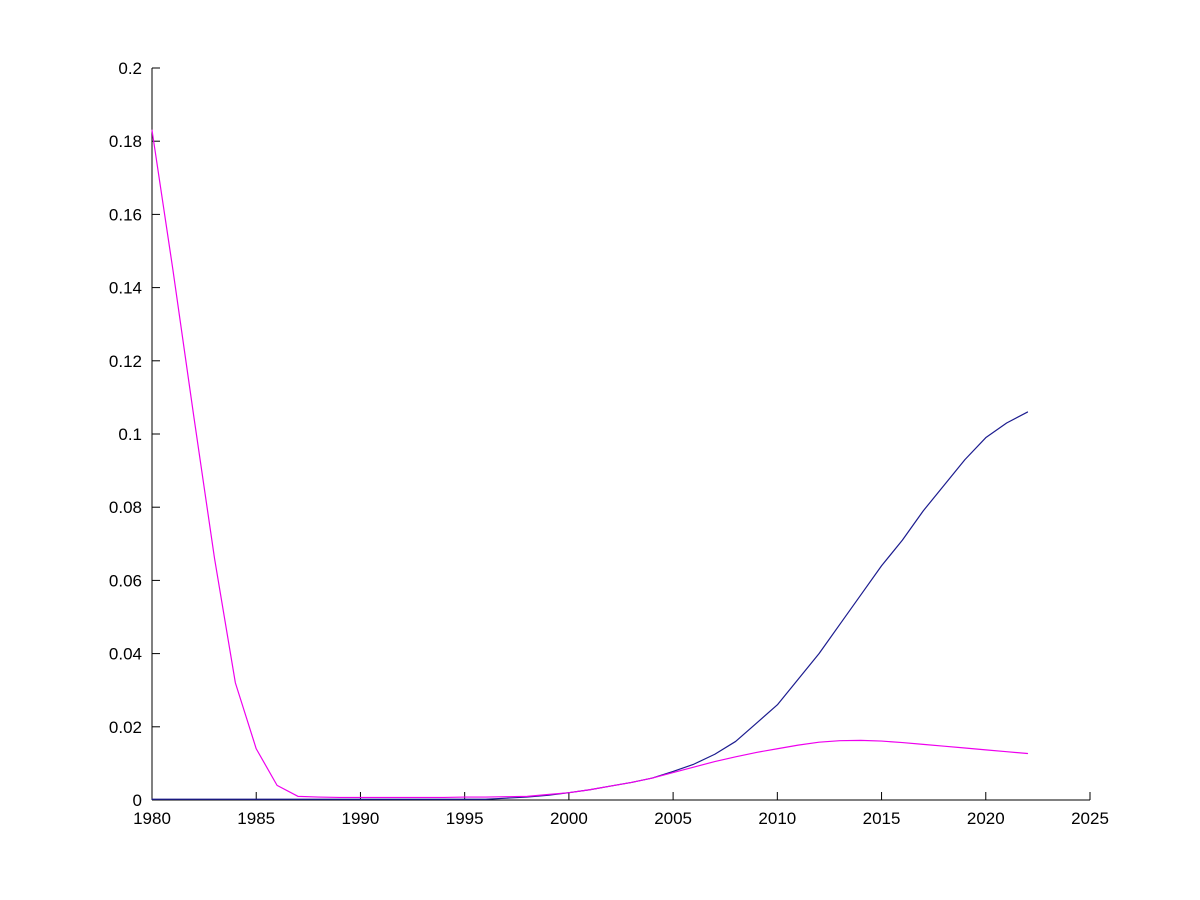 This screenshot has height=900, width=1200. Describe the element at coordinates (125, 727) in the screenshot. I see `y-tick-label: 0.02` at that location.